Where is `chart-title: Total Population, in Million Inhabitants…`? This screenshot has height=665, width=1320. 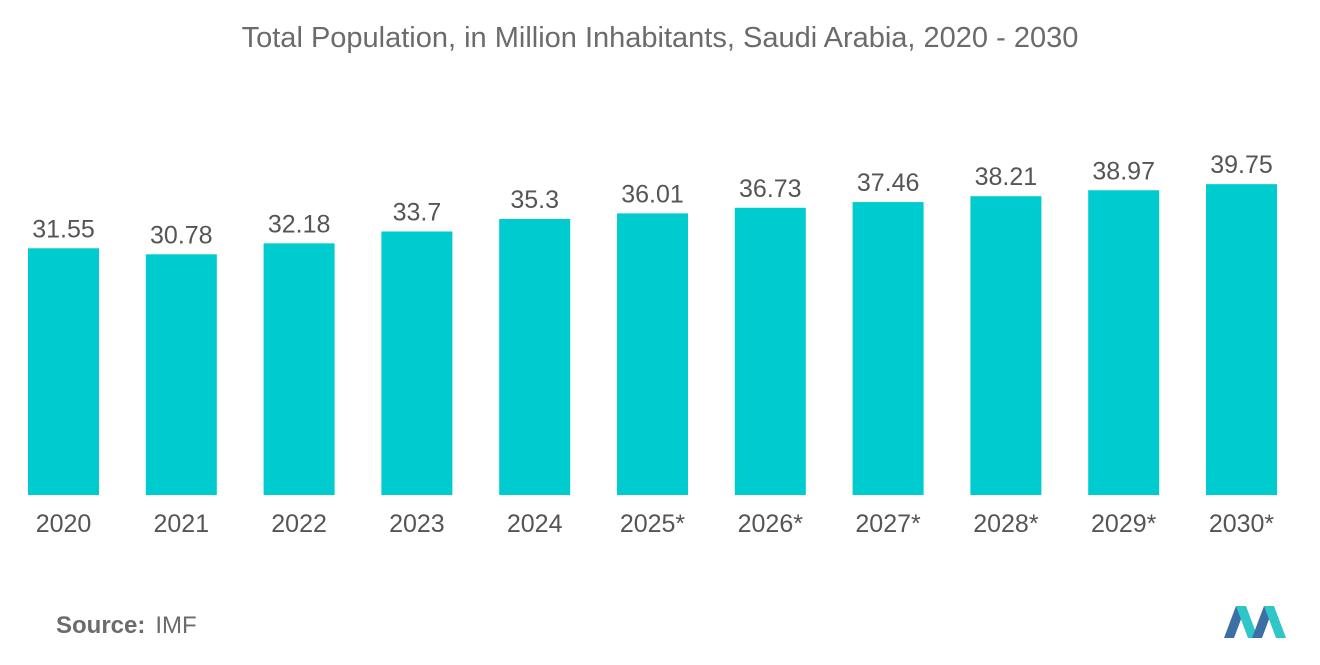
chart-title: Total Population, in Million Inhabitants… is located at coordinates (660, 38).